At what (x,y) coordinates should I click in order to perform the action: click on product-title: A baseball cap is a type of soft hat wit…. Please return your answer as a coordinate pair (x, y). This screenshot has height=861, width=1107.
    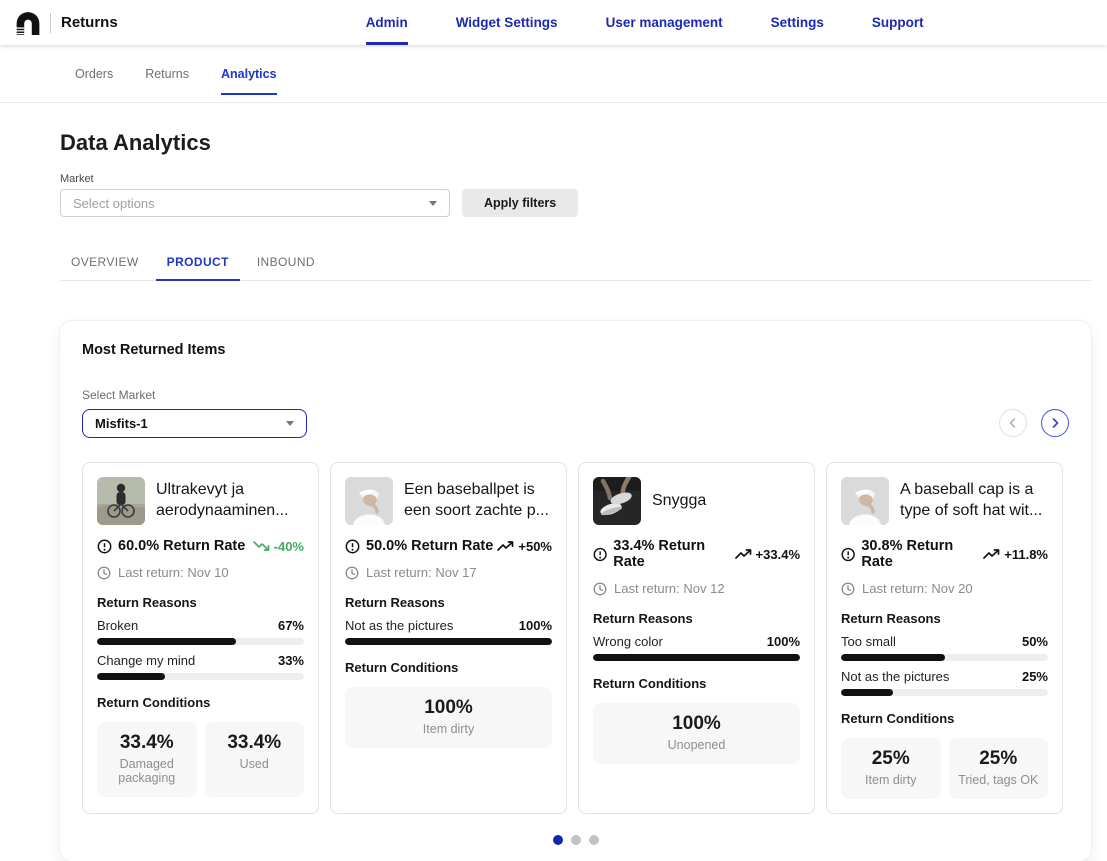
    Looking at the image, I should click on (971, 500).